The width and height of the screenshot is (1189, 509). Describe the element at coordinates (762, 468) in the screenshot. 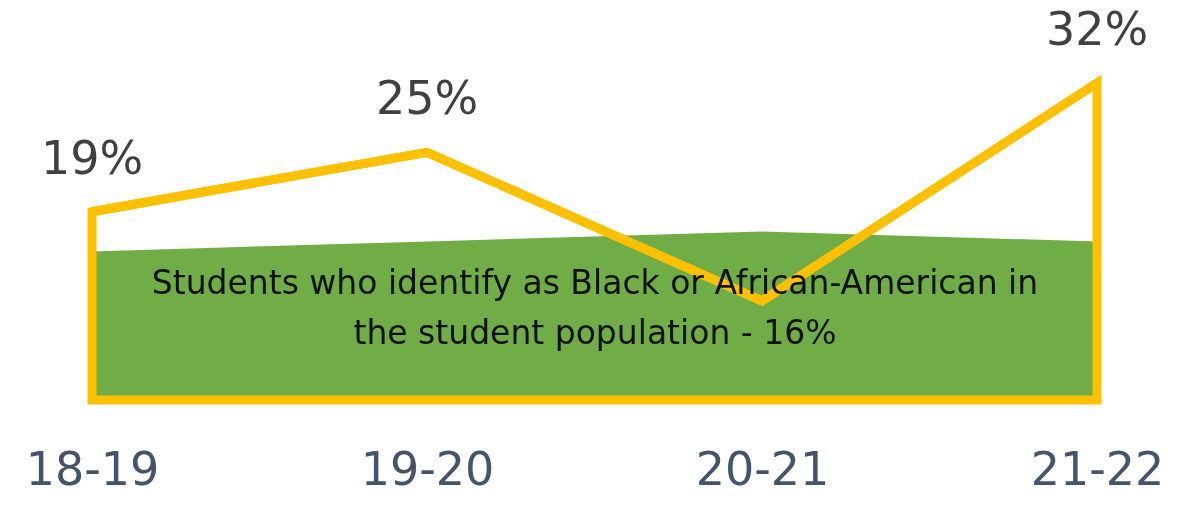

I see `x-tick-label: 20-21` at that location.